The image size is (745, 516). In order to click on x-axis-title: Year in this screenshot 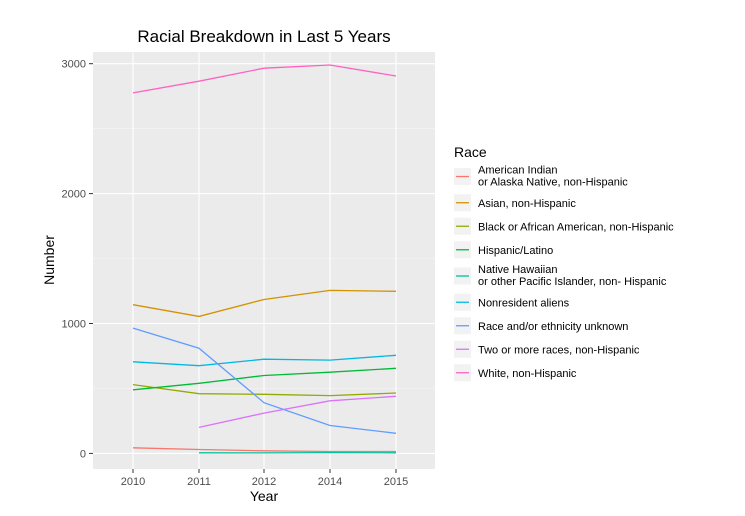, I will do `click(264, 496)`.